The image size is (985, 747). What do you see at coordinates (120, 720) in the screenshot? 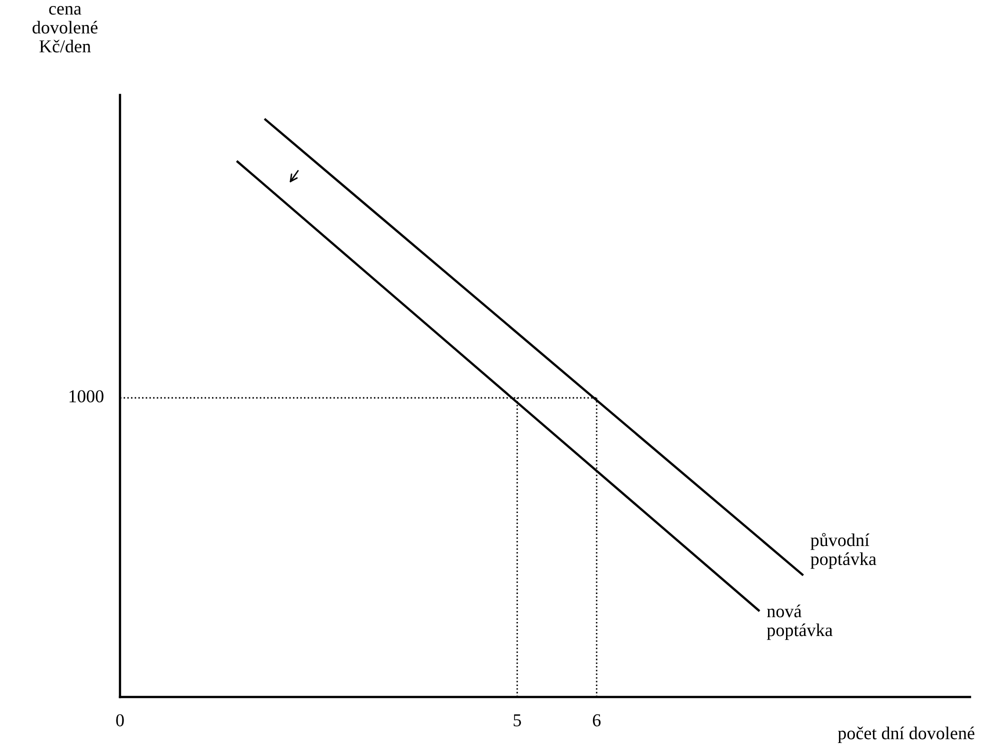
I see `x-tick-label: 0` at bounding box center [120, 720].